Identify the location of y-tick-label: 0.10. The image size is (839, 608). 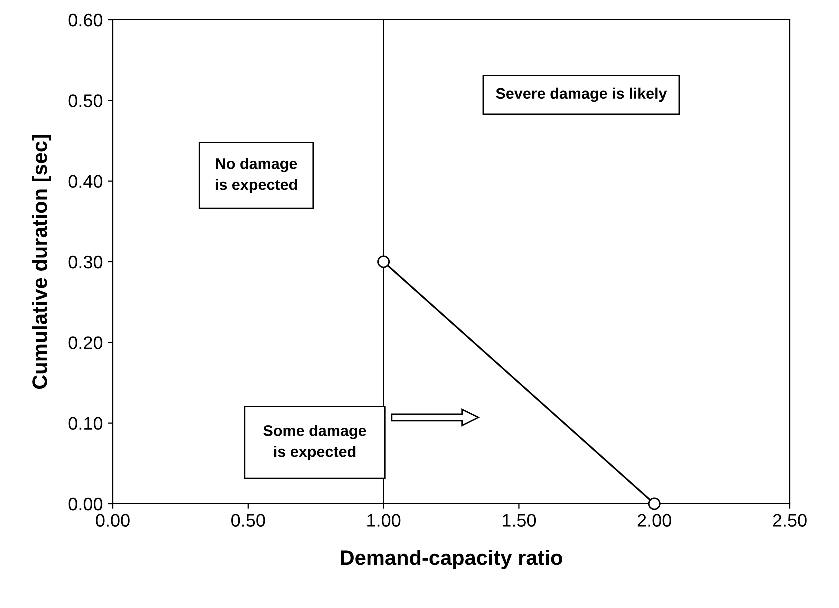
(85, 423).